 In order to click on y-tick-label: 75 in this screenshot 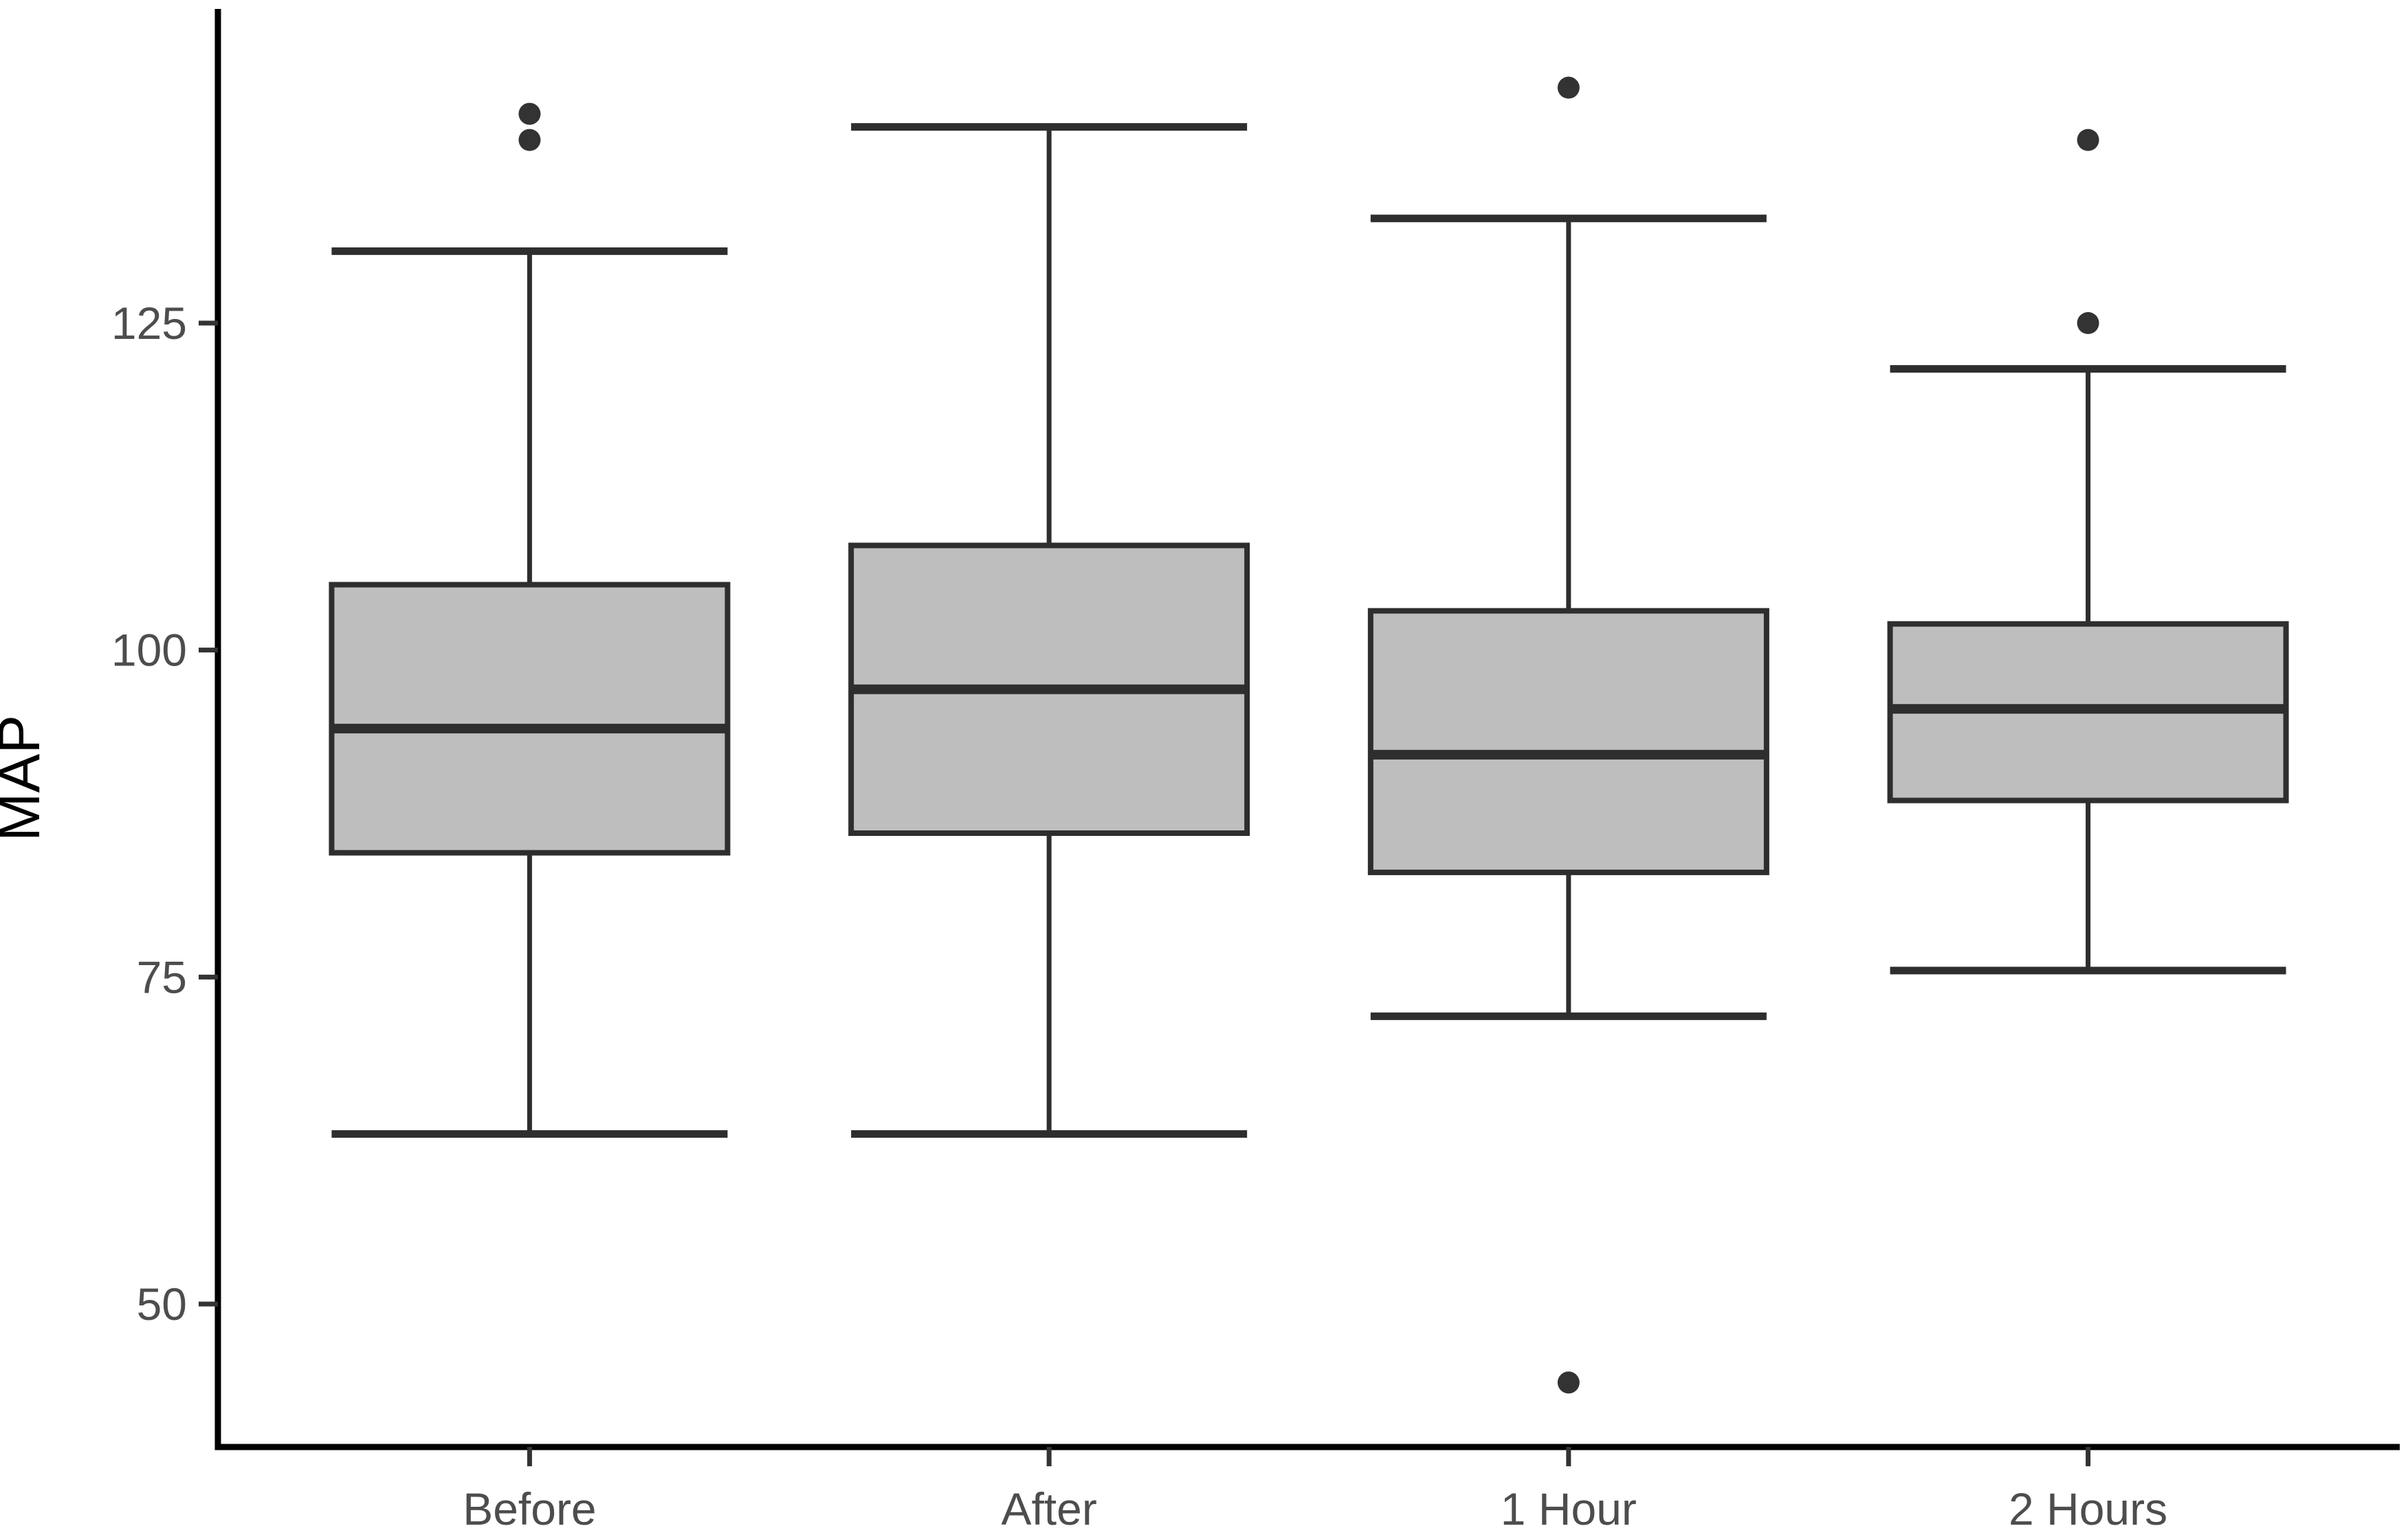, I will do `click(162, 976)`.